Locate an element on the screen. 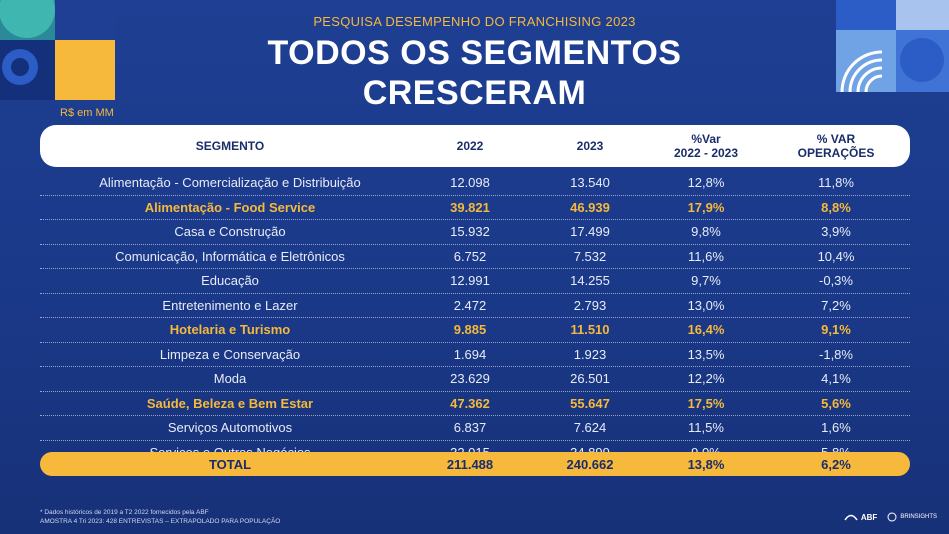 The height and width of the screenshot is (534, 949). decorative-shapes-top-left is located at coordinates (57, 50).